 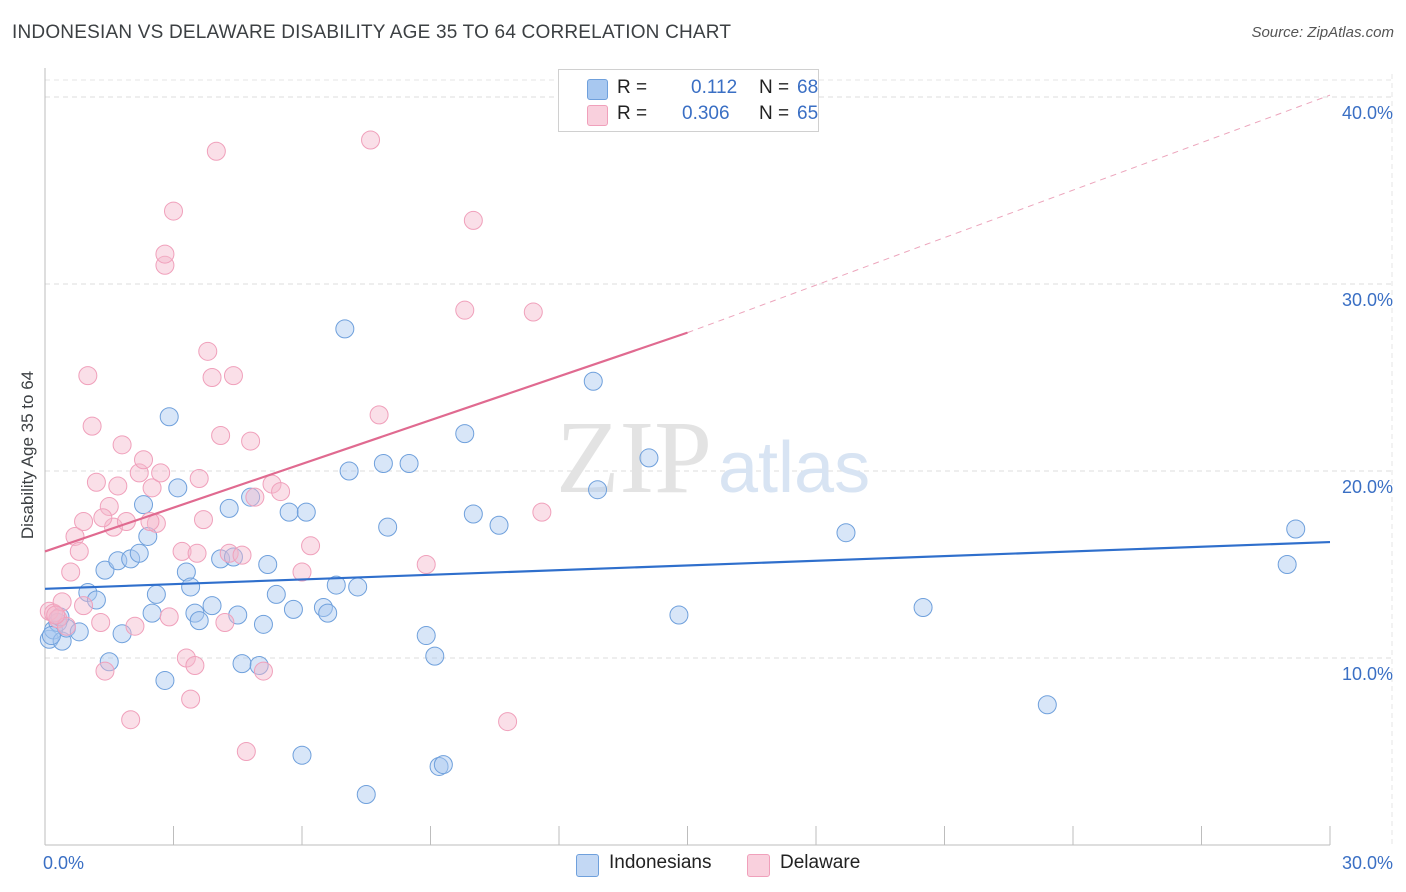 I want to click on watermark-zip: ZIP, so click(x=634, y=457).